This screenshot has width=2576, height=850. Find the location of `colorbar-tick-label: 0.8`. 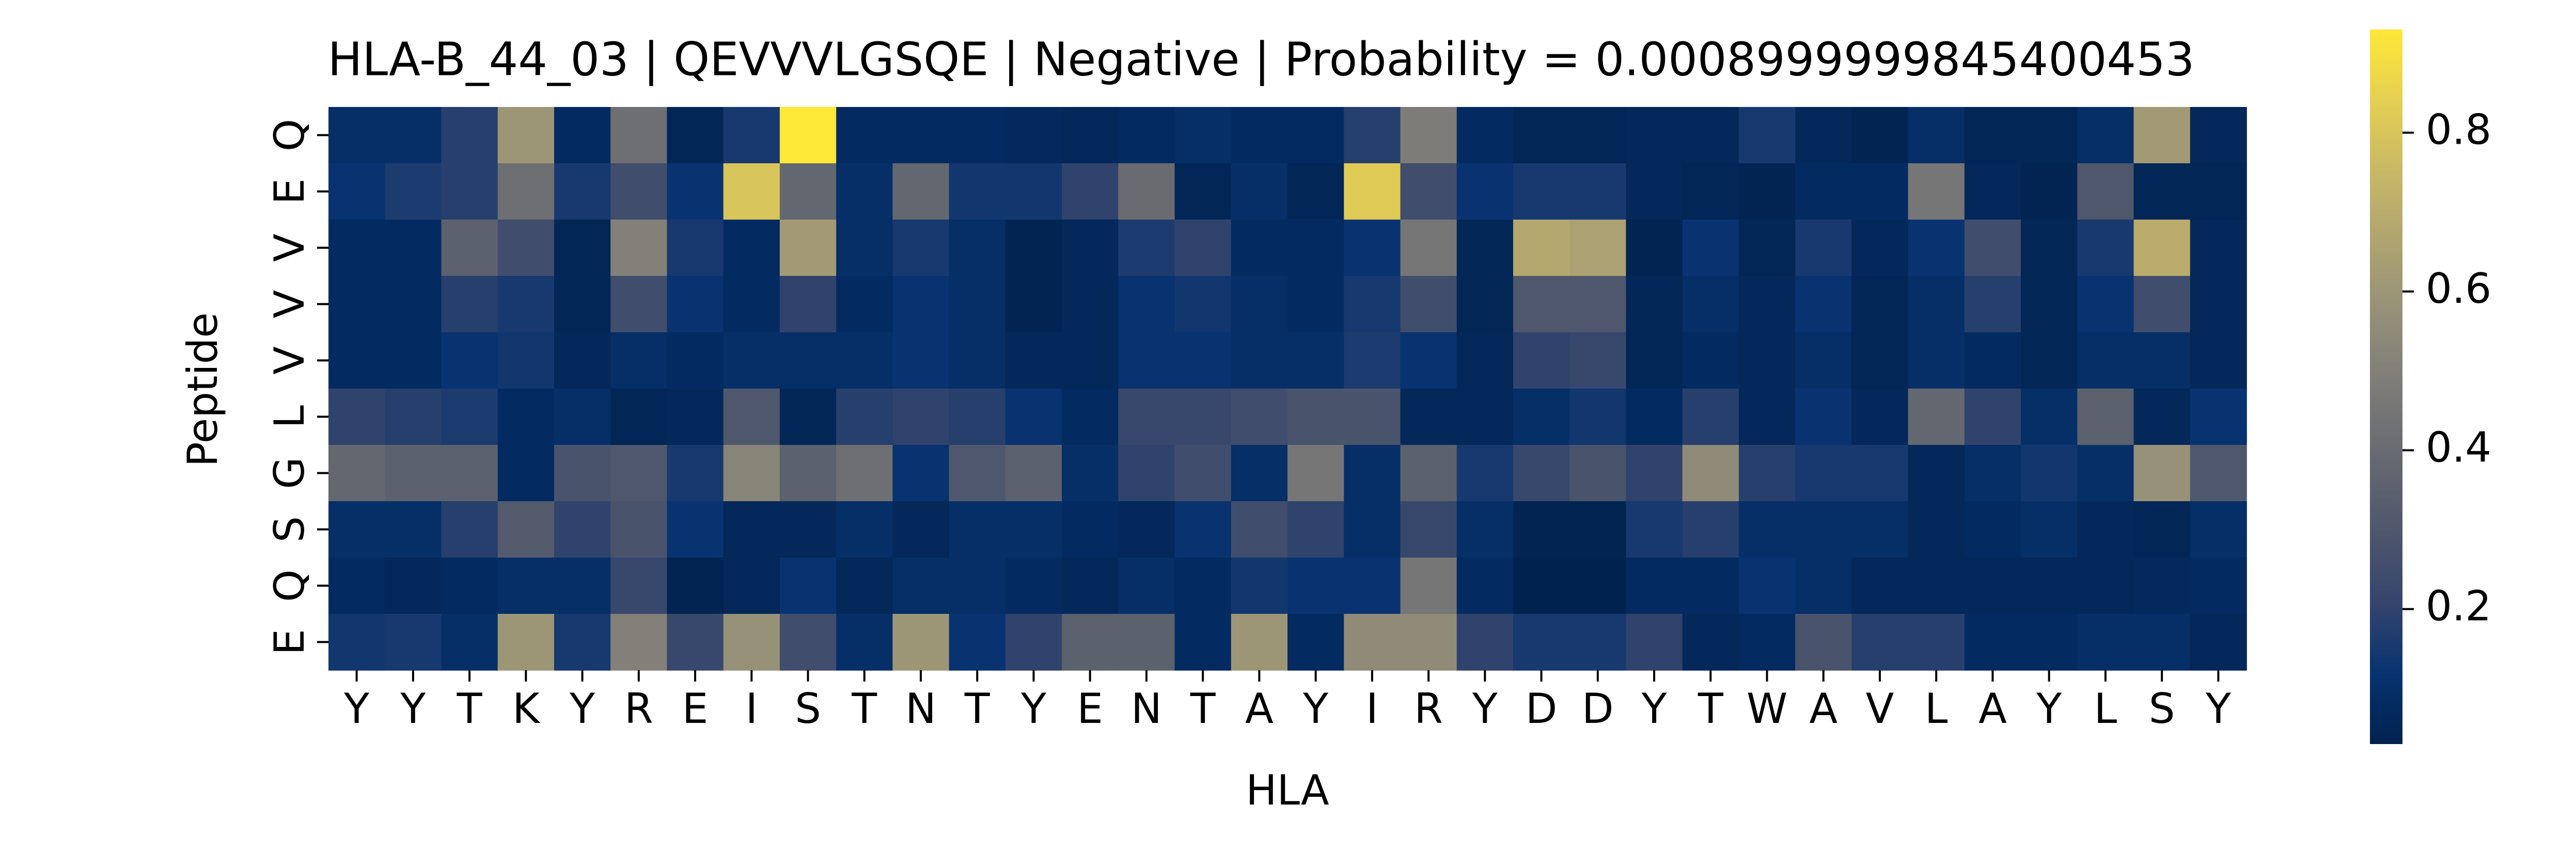

colorbar-tick-label: 0.8 is located at coordinates (2458, 130).